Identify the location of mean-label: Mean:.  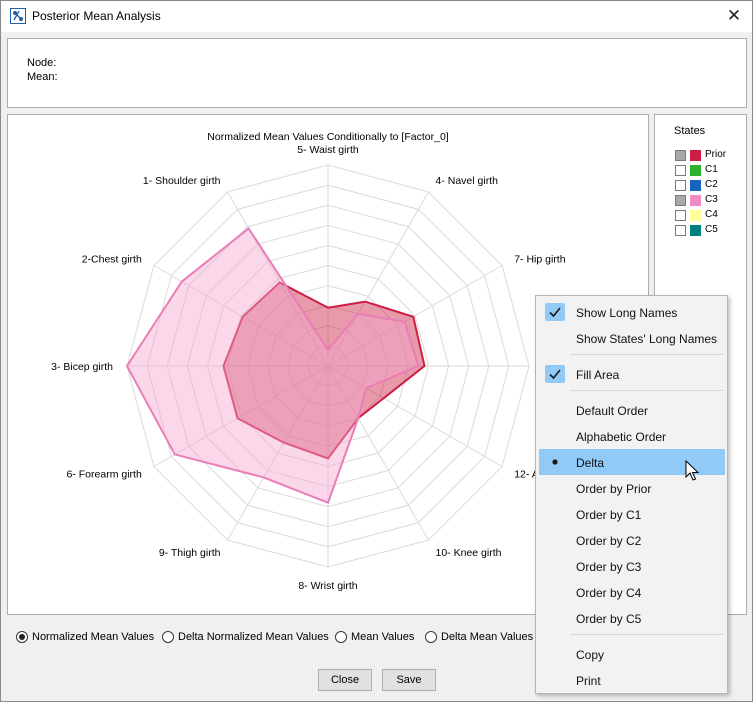
(42, 77).